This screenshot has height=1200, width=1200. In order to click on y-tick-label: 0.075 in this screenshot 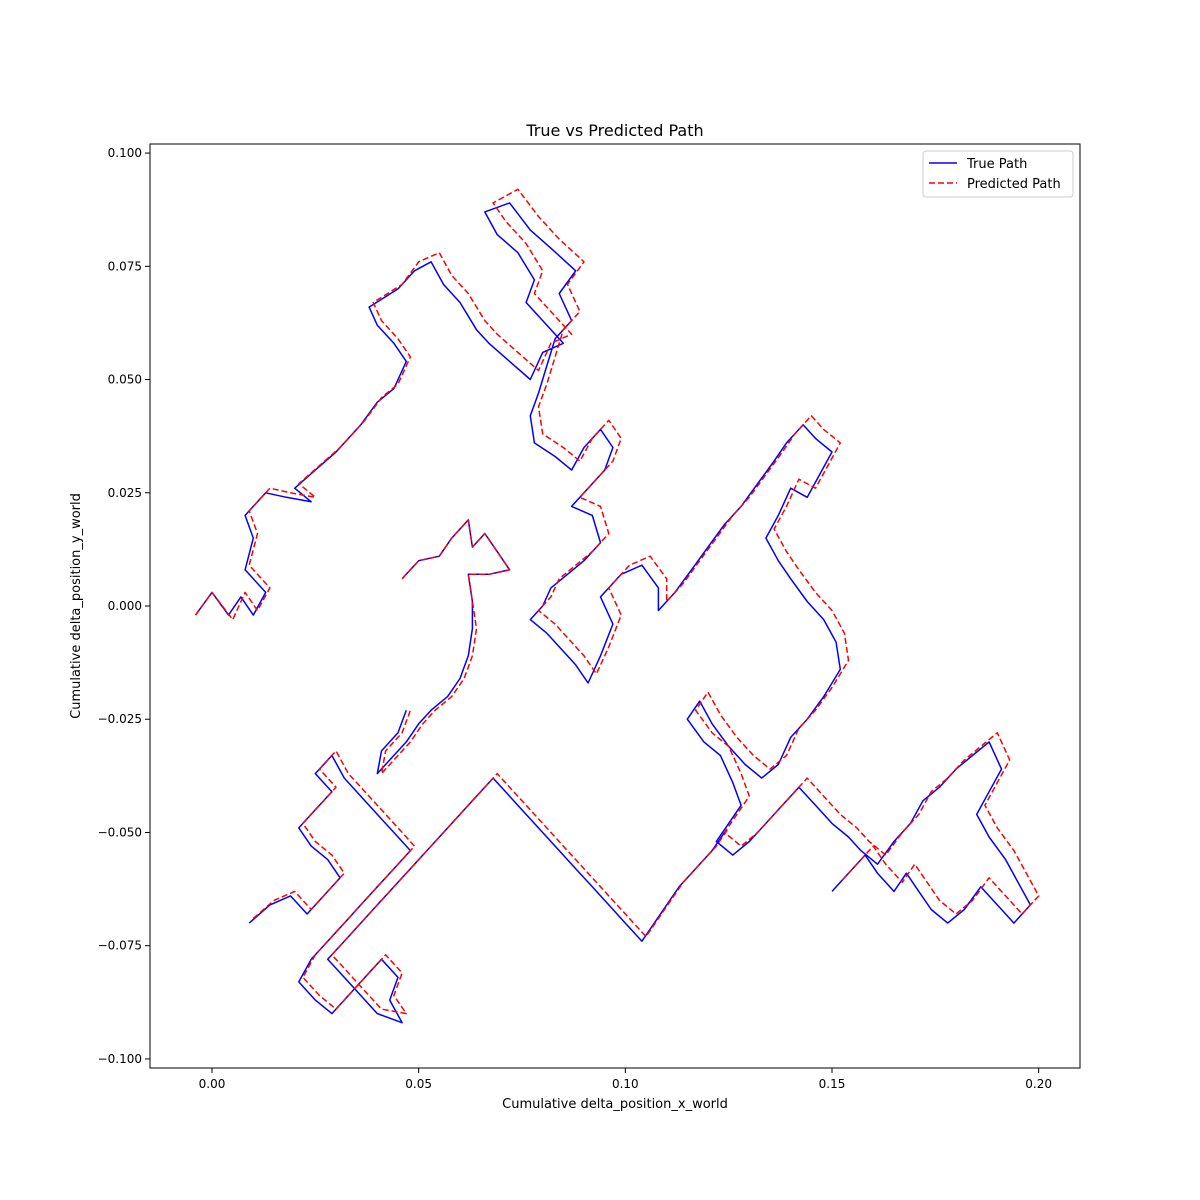, I will do `click(125, 266)`.